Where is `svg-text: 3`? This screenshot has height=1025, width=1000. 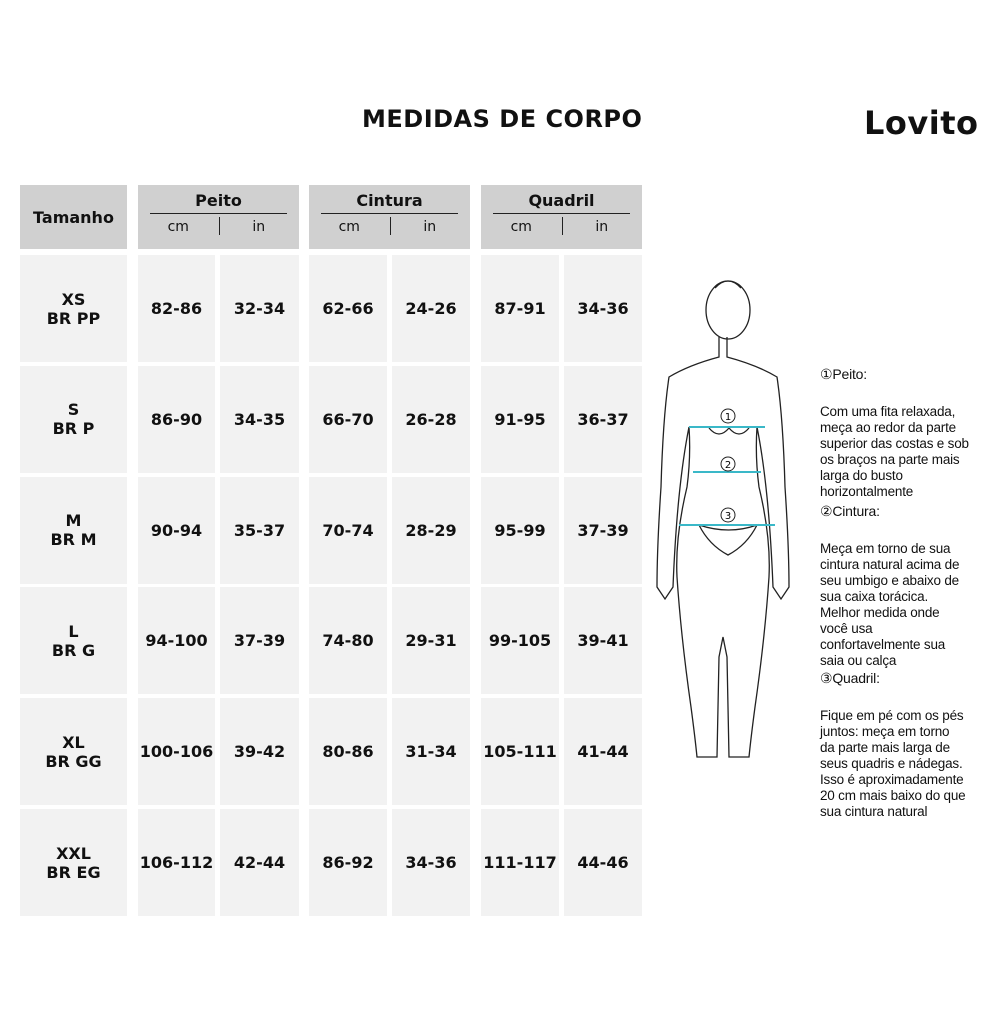
svg-text: 3 is located at coordinates (728, 516).